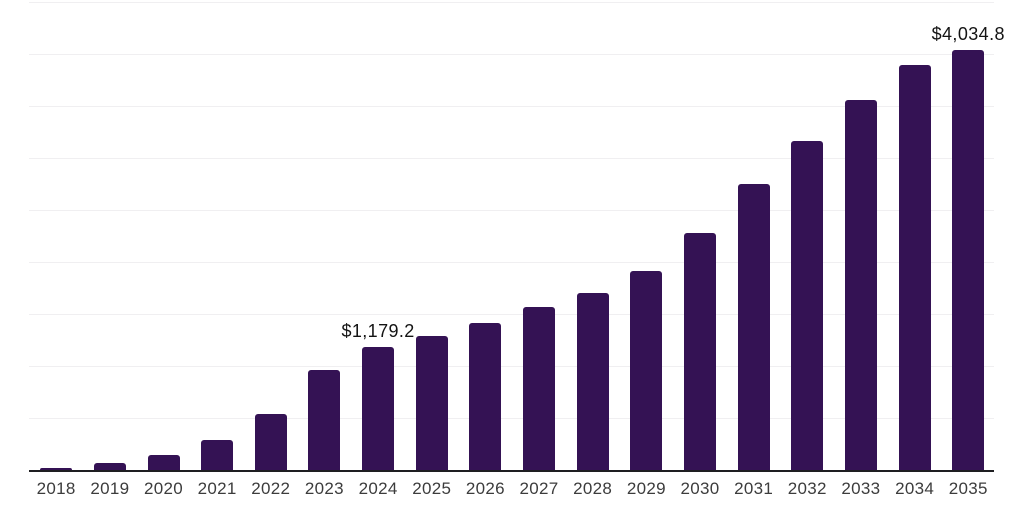 This screenshot has width=1024, height=512. I want to click on x-tick-label-2029: 2029, so click(646, 488).